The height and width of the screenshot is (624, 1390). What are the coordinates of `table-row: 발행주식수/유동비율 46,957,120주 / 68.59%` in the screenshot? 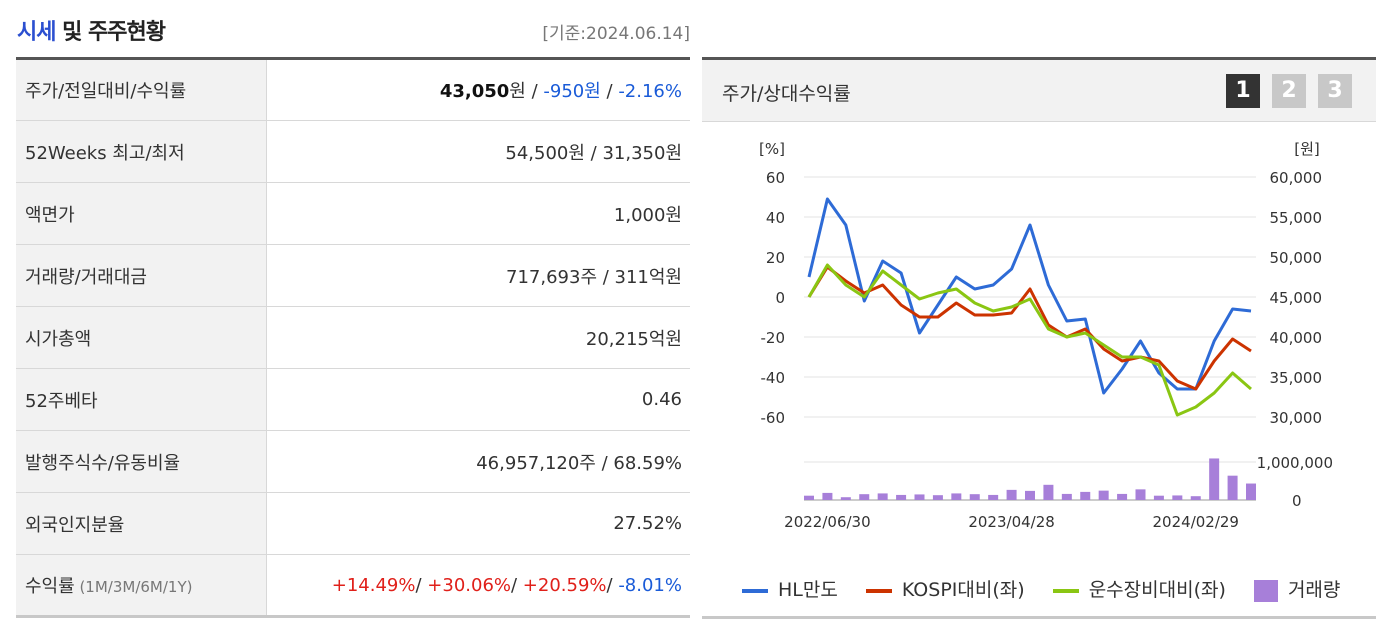 It's located at (353, 461).